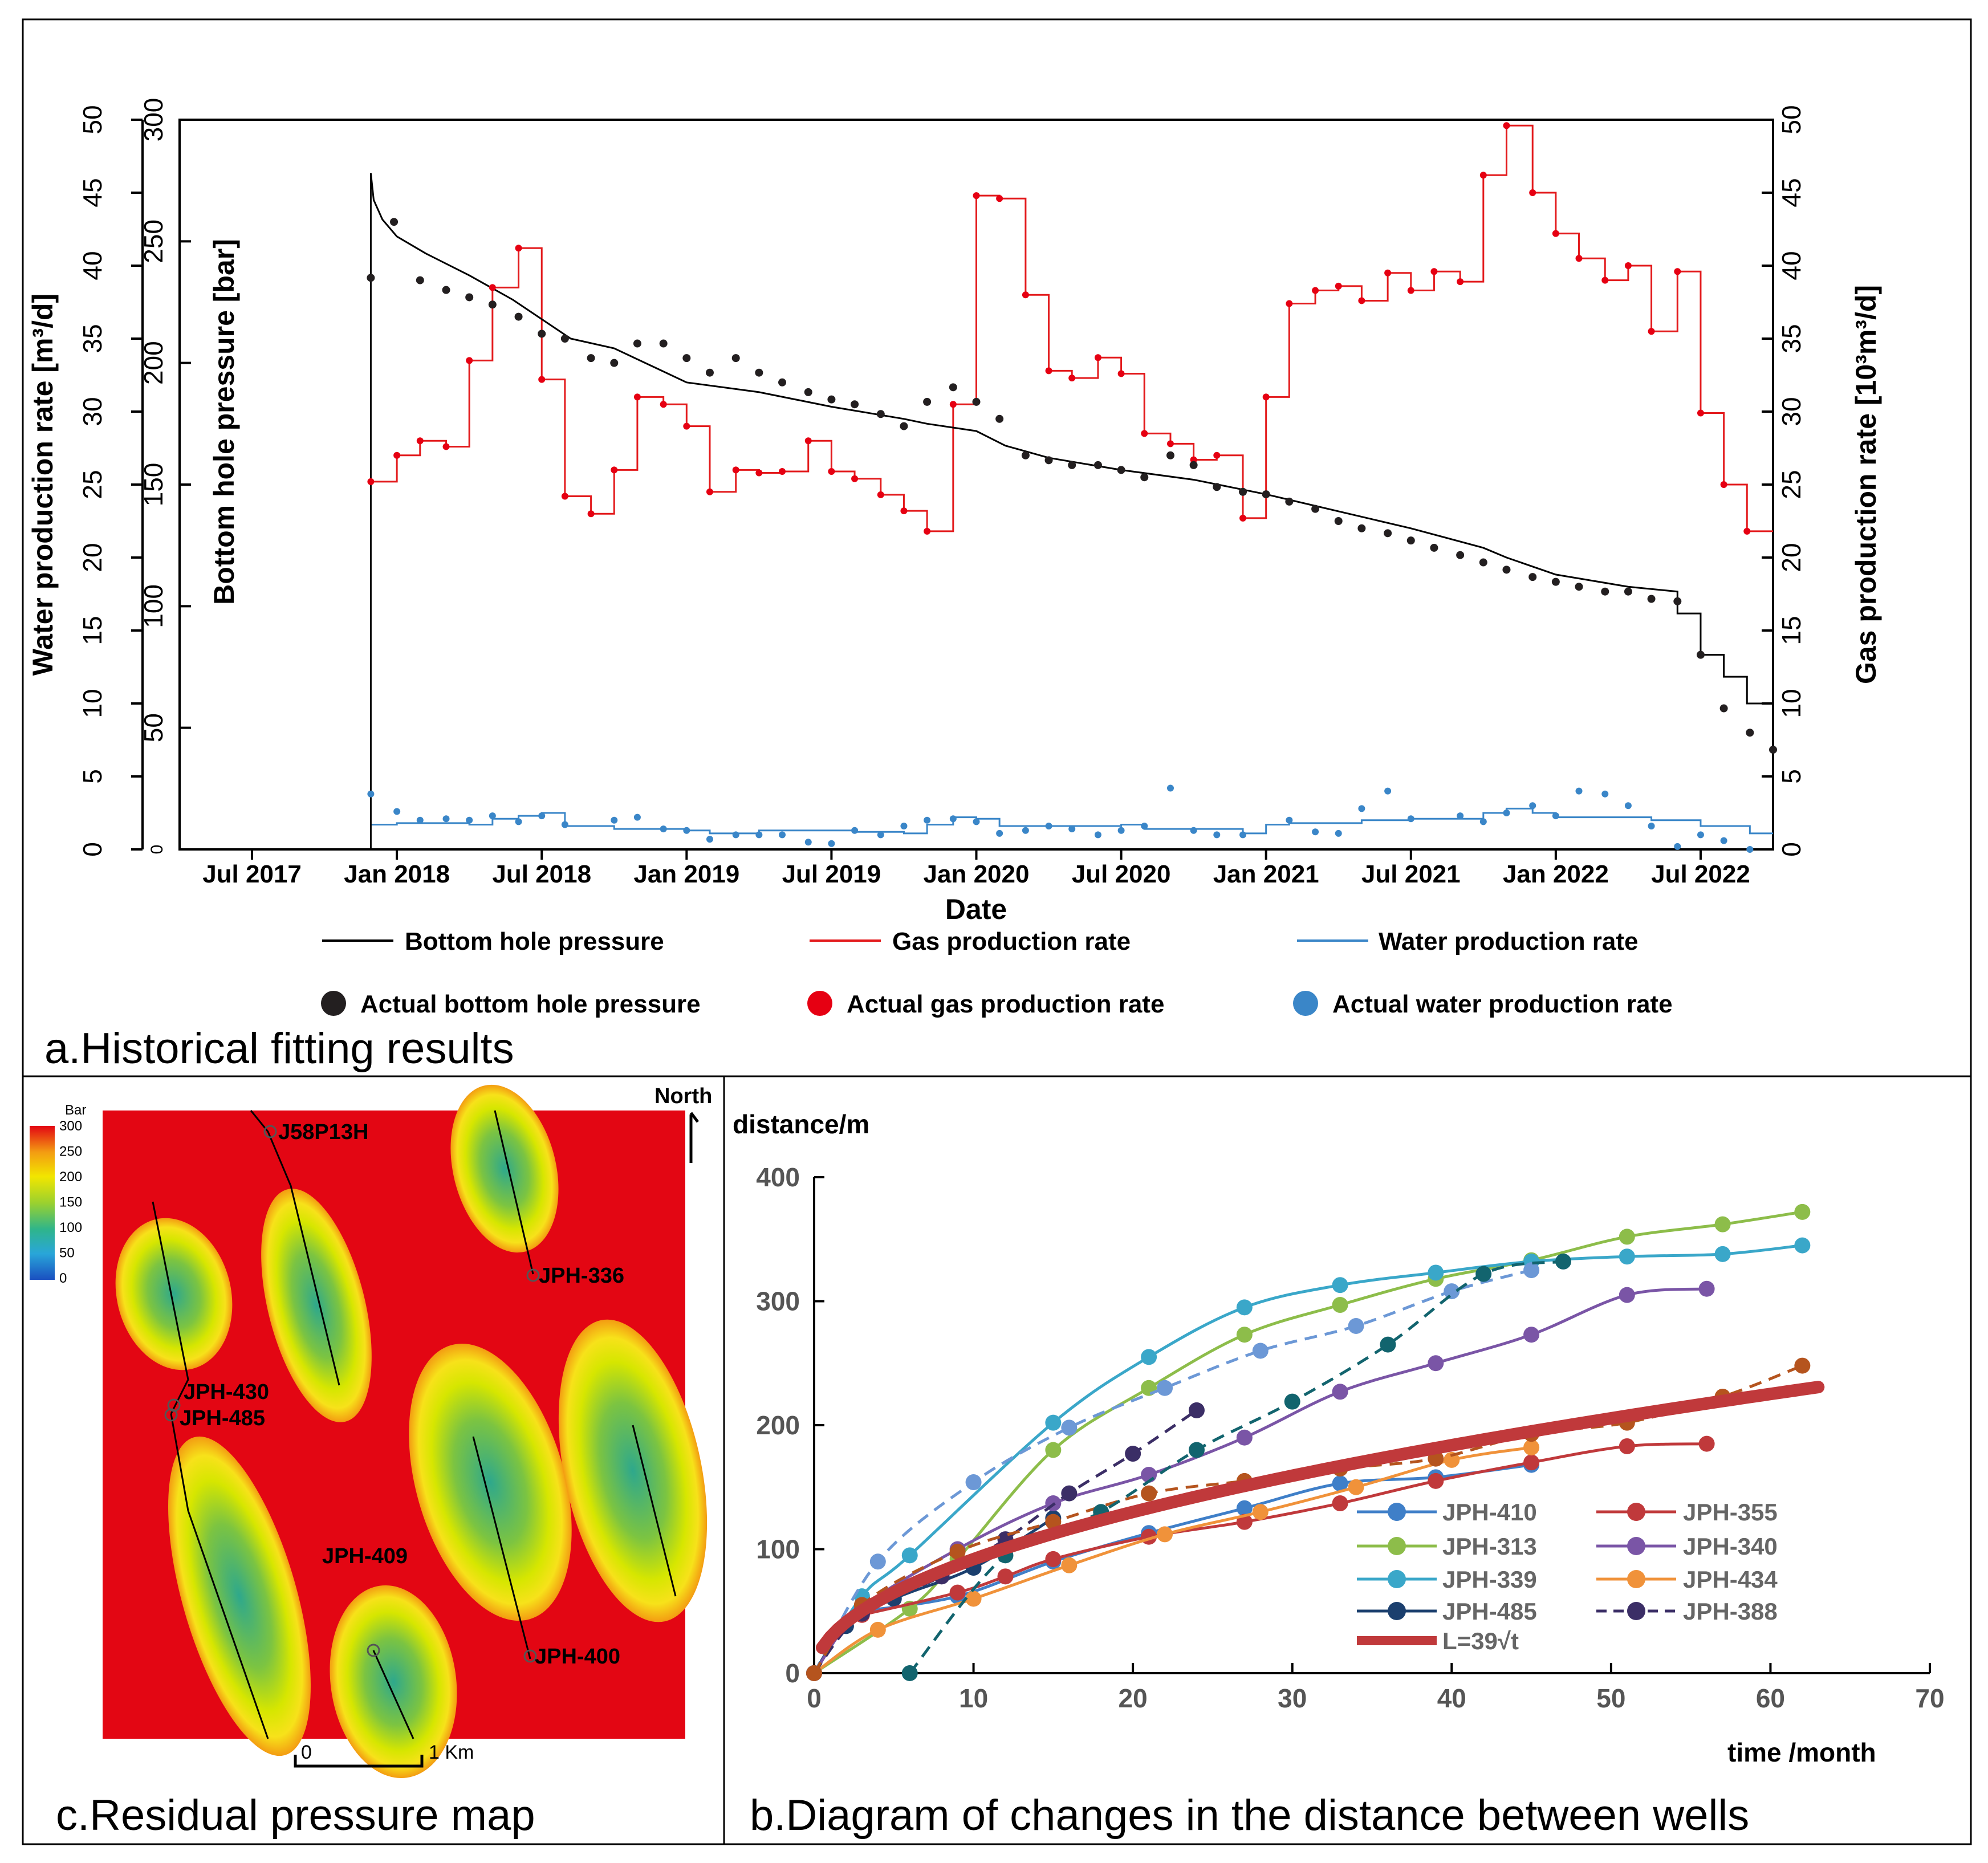 The width and height of the screenshot is (1988, 1863). Describe the element at coordinates (819, 1003) in the screenshot. I see `legend-dot-gas` at that location.